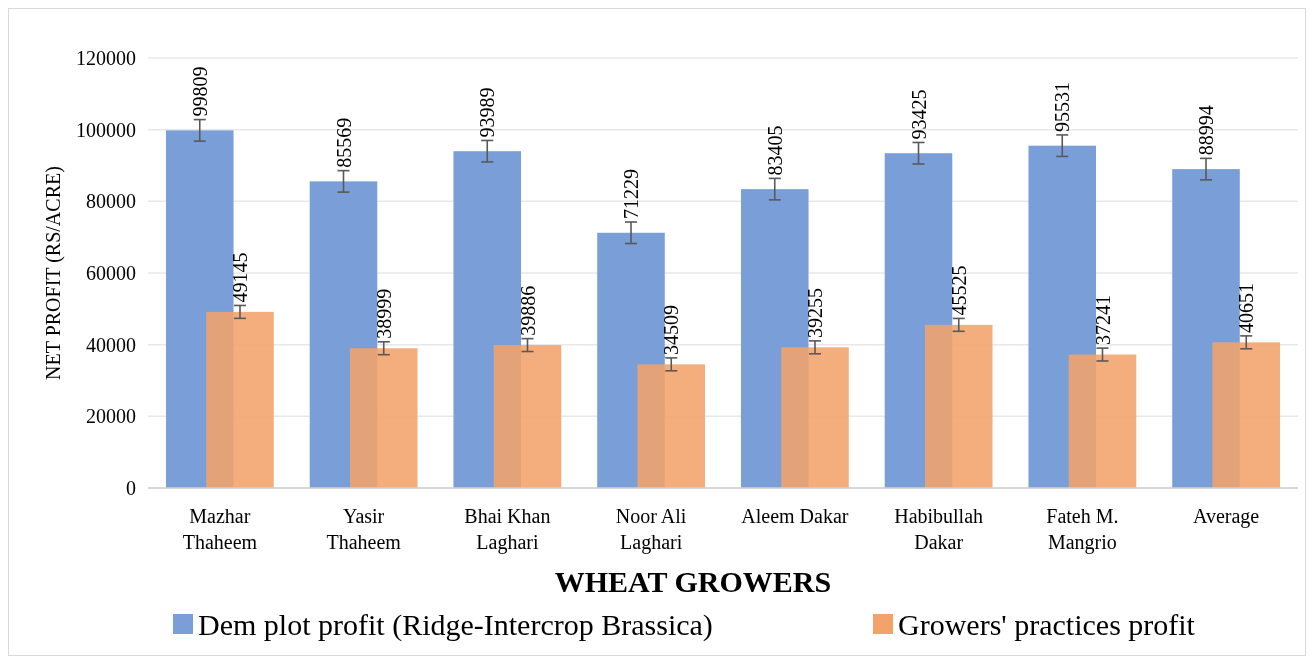 This screenshot has width=1314, height=658. Describe the element at coordinates (507, 529) in the screenshot. I see `x-tick-label: Bhai Khan Laghari` at that location.